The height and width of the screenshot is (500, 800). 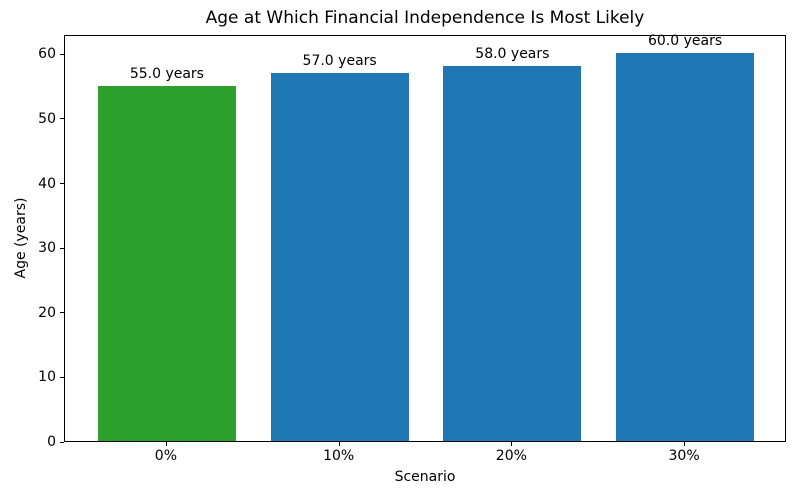 What do you see at coordinates (47, 54) in the screenshot?
I see `y-tick-label: 60` at bounding box center [47, 54].